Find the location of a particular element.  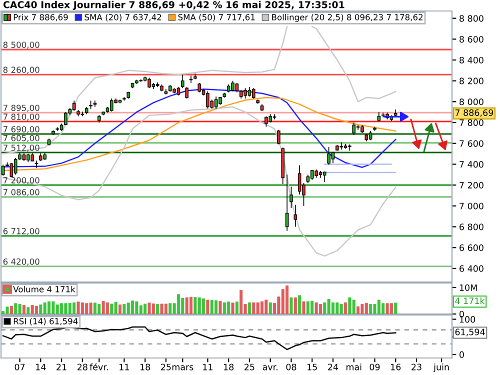

y-tick-label: 6 800 is located at coordinates (472, 227).